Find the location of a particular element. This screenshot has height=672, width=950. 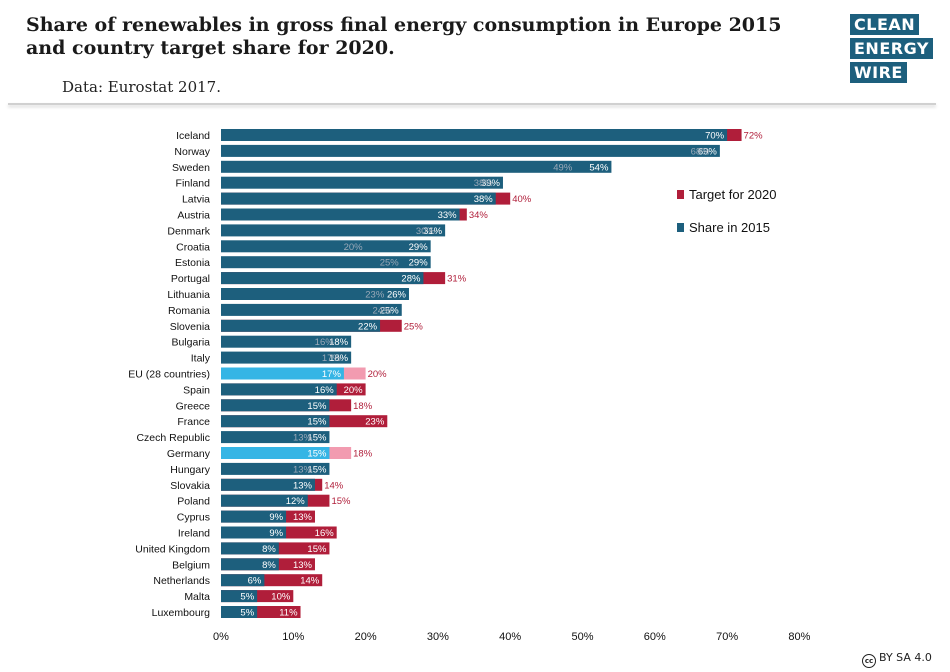

share-value-label: 54% is located at coordinates (599, 167).